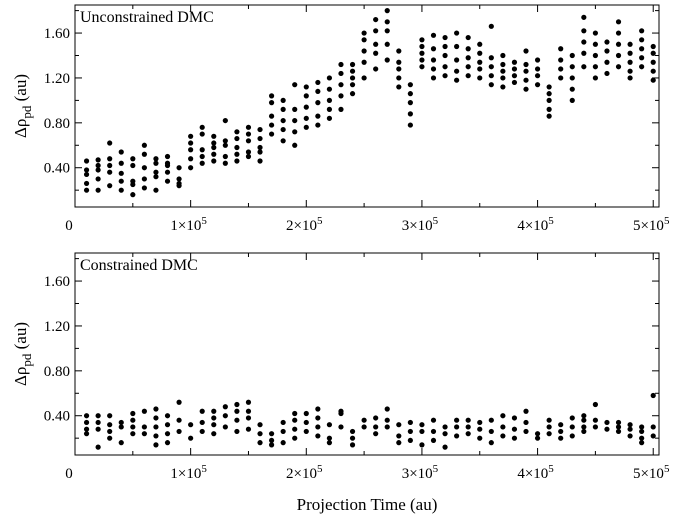 The image size is (676, 515). Describe the element at coordinates (420, 224) in the screenshot. I see `x-tick-label: 3×10⁵` at that location.